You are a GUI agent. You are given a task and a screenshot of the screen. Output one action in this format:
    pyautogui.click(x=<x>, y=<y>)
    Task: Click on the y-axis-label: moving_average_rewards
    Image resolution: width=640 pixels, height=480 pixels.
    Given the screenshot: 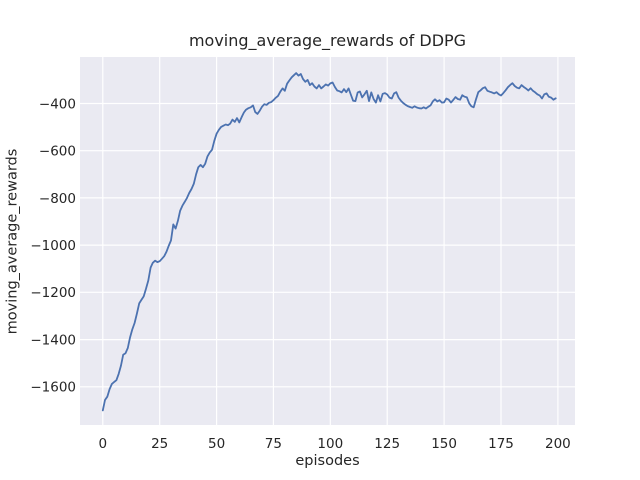 What is the action you would take?
    pyautogui.click(x=12, y=241)
    